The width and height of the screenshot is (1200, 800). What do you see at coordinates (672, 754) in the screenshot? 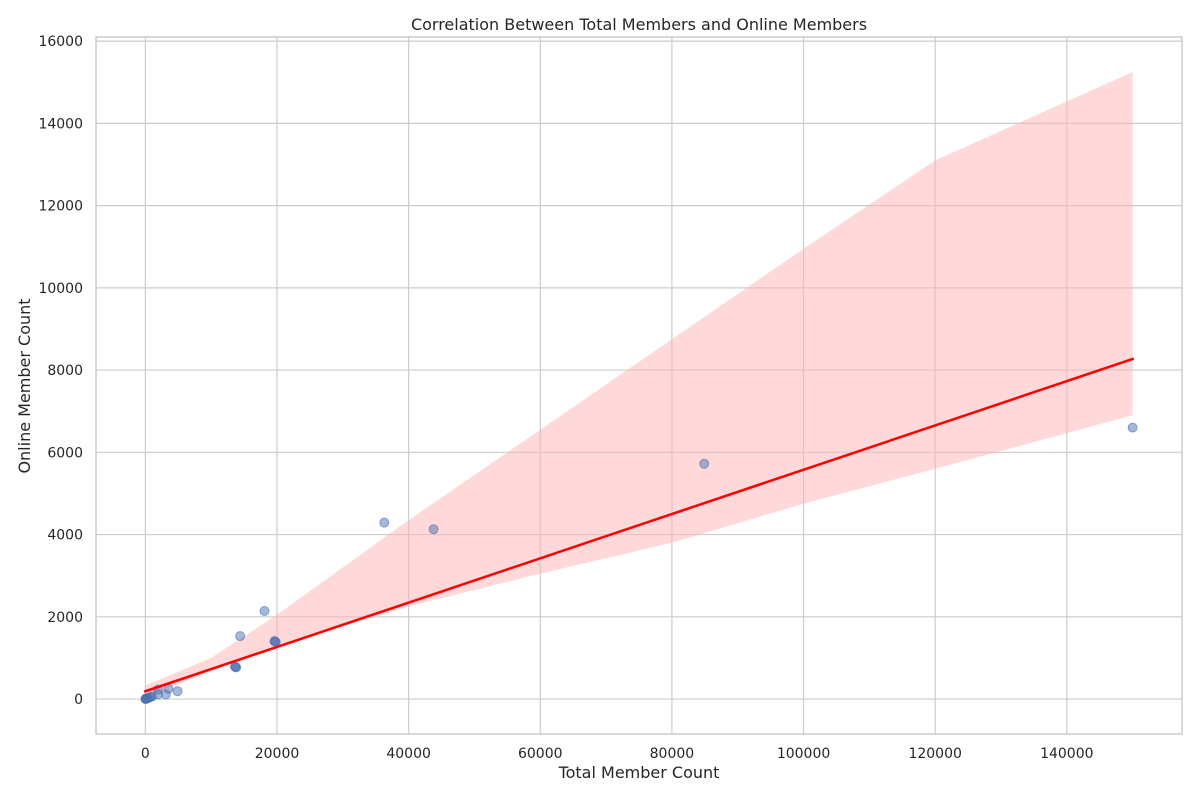
I see `x-tick-label-4: 80000` at bounding box center [672, 754].